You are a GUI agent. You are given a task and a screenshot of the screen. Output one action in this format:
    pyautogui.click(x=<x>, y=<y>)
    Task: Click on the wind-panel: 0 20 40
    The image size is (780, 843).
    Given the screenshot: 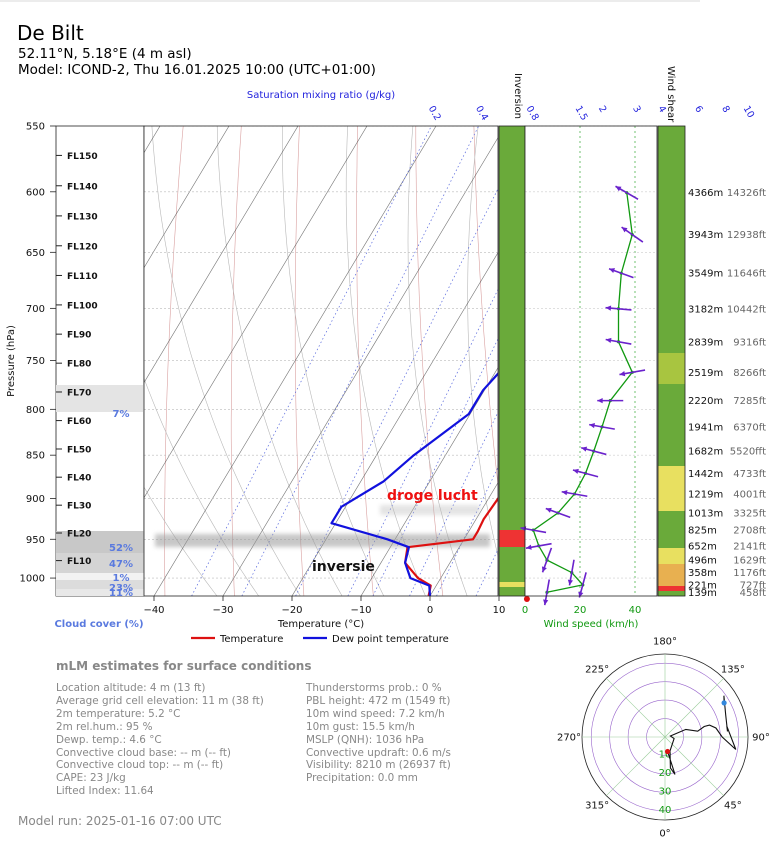 What is the action you would take?
    pyautogui.click(x=589, y=370)
    